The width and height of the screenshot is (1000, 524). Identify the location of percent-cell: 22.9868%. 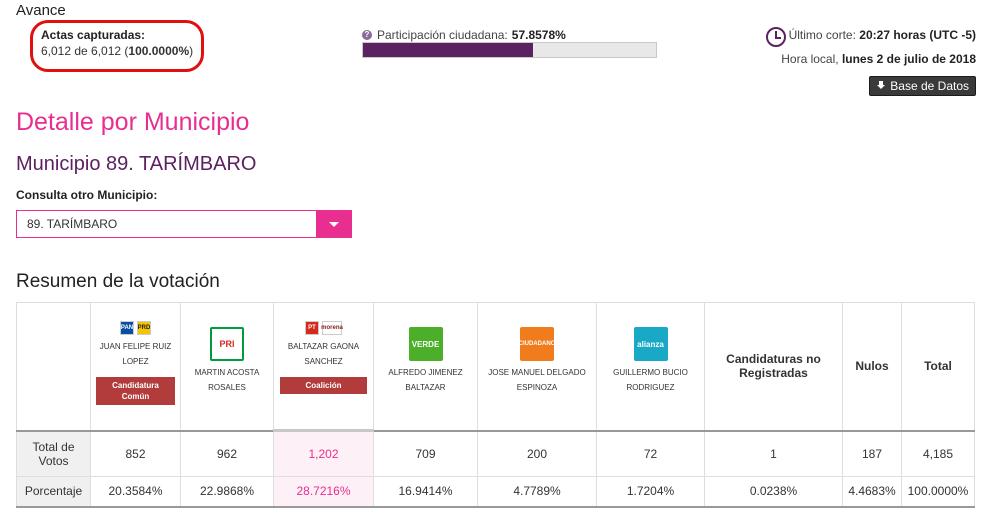
(227, 492).